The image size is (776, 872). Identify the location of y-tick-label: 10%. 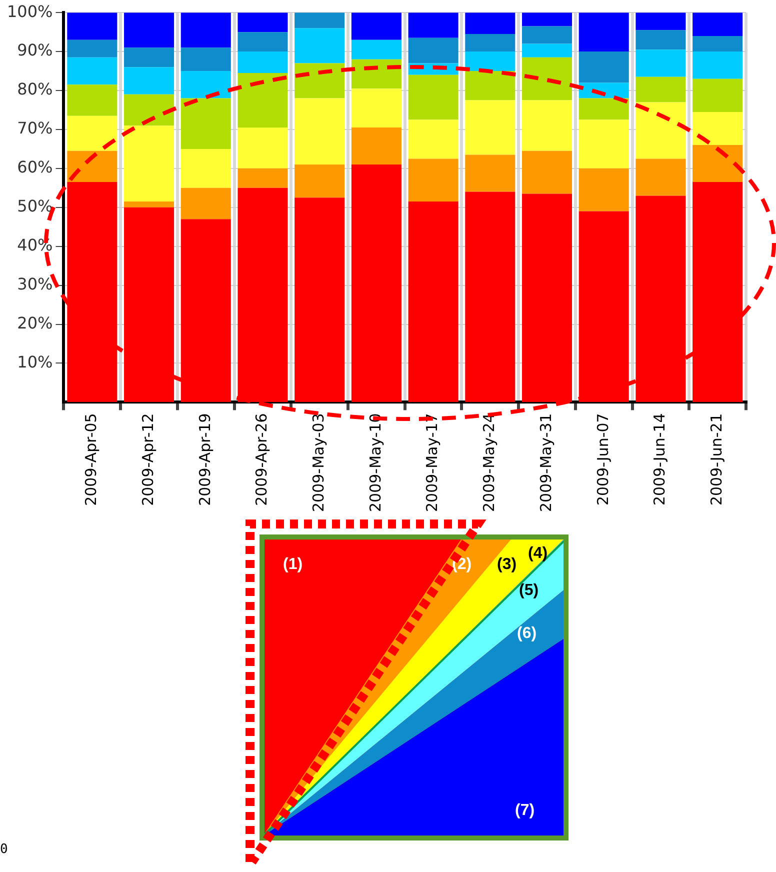
(35, 362).